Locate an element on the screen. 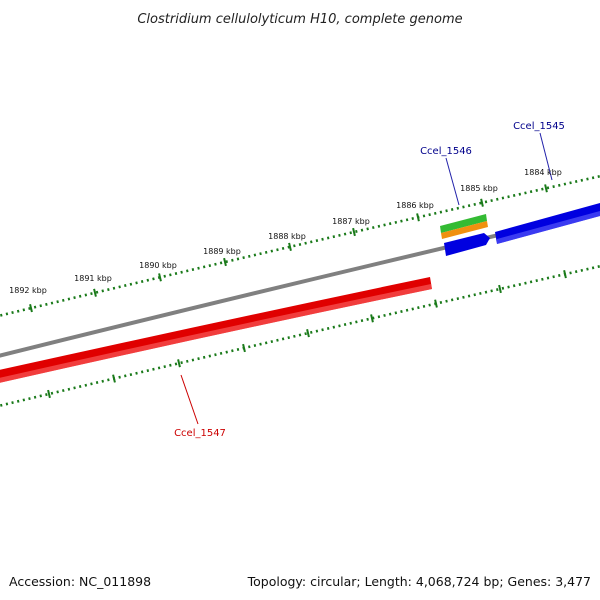 The height and width of the screenshot is (600, 600). reverse-strand-track is located at coordinates (216, 330).